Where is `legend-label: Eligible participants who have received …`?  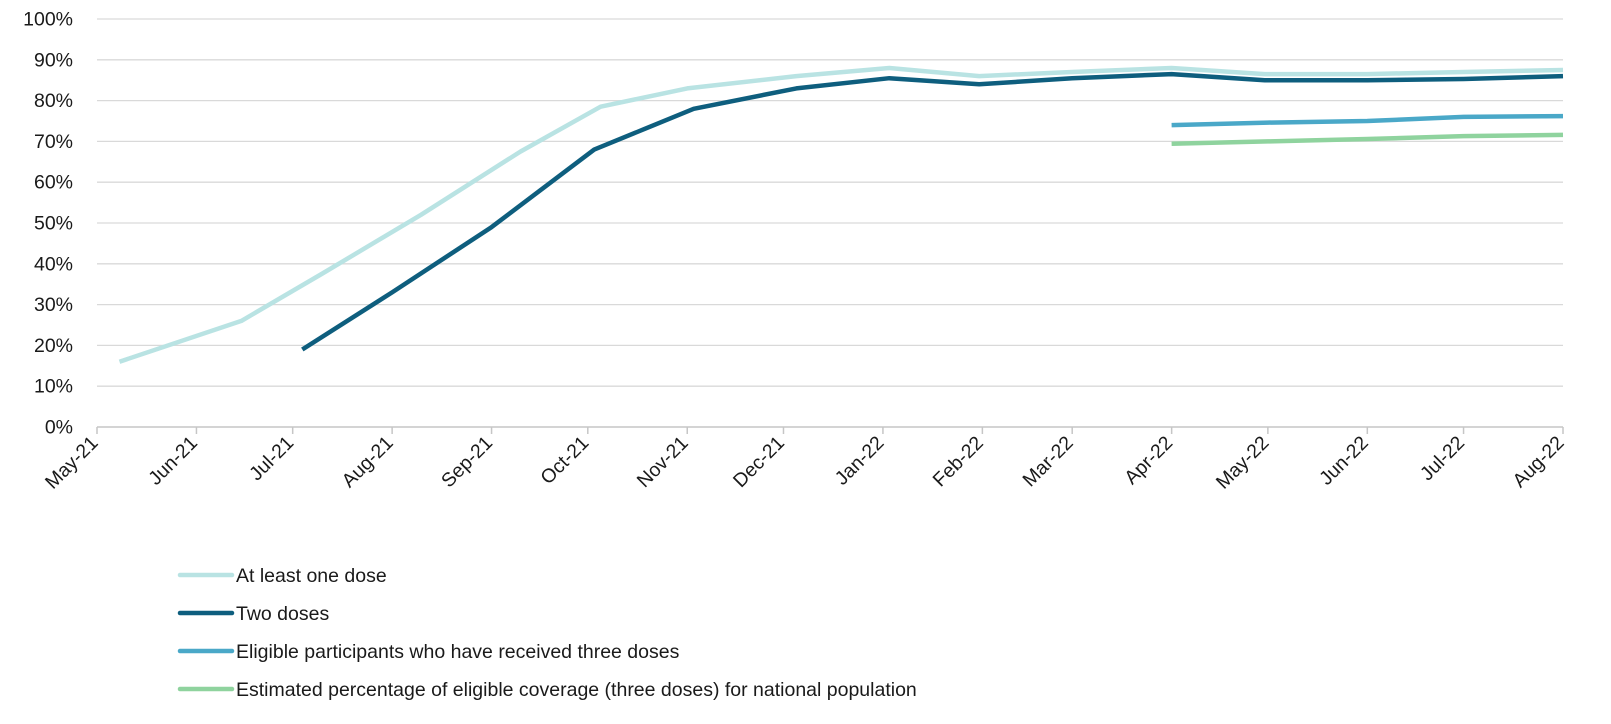
legend-label: Eligible participants who have received … is located at coordinates (458, 652).